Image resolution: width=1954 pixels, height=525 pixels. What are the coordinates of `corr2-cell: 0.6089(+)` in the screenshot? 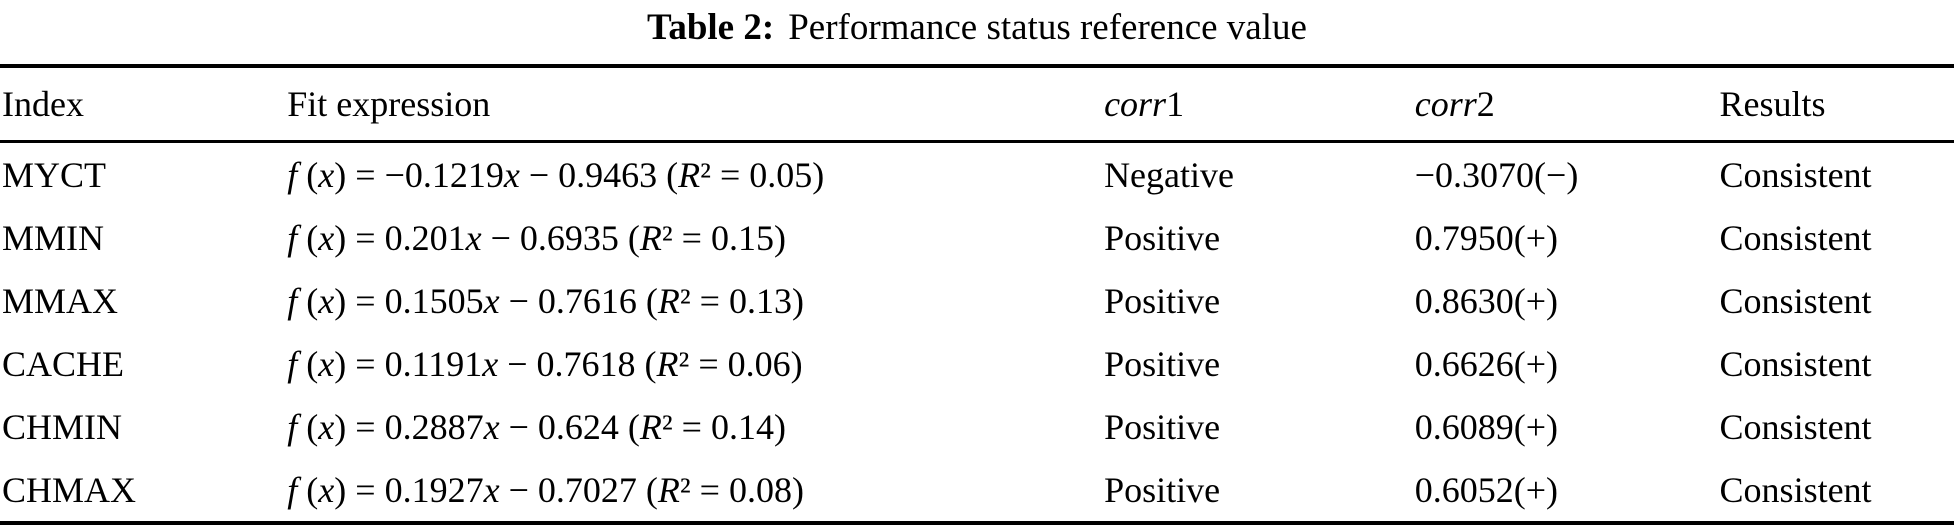 It's located at (1486, 426).